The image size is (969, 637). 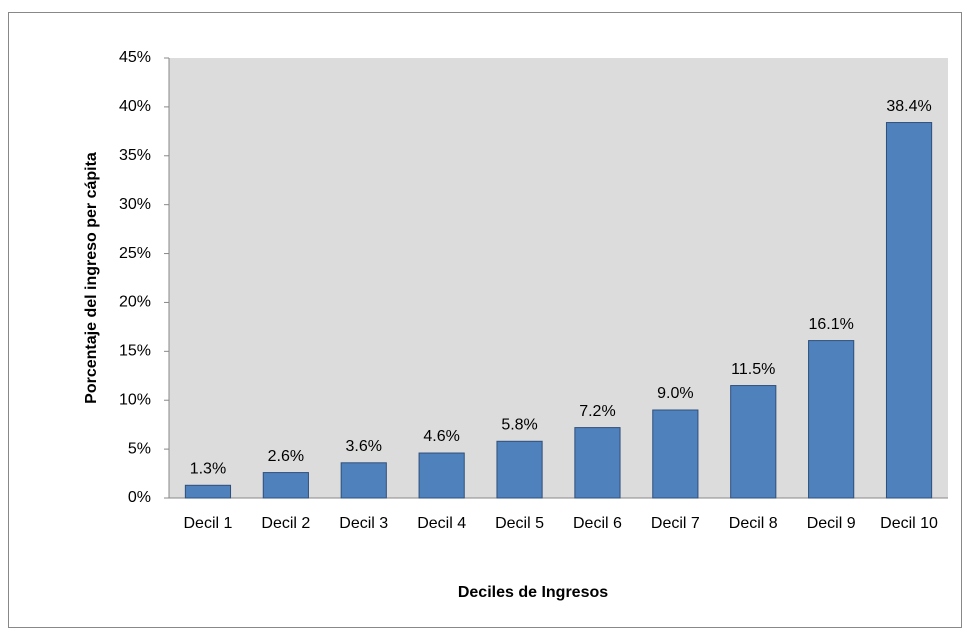 I want to click on y-tick-label: 35%, so click(x=135, y=155).